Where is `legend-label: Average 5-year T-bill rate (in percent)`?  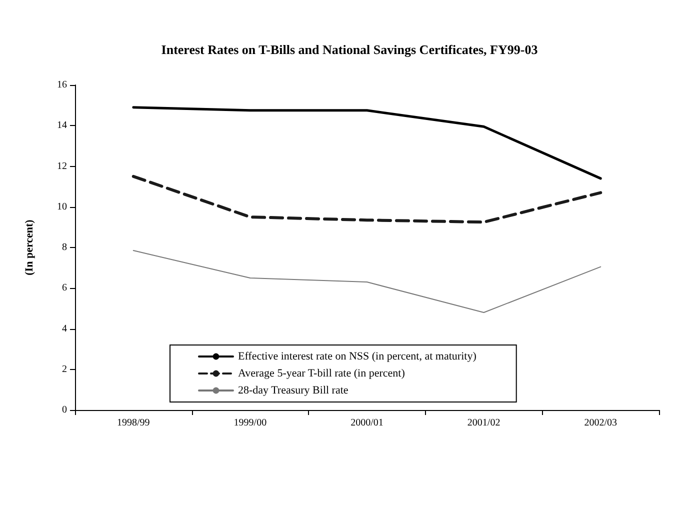 legend-label: Average 5-year T-bill rate (in percent) is located at coordinates (322, 374).